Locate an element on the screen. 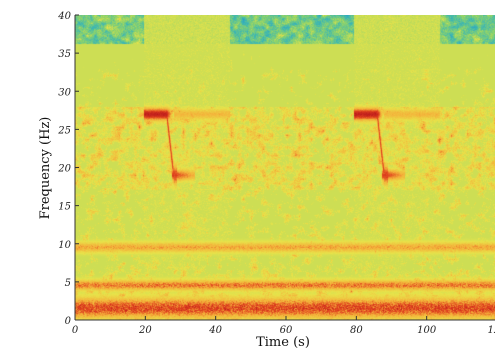 The width and height of the screenshot is (495, 350). y-tick-label: 20 is located at coordinates (64, 169).